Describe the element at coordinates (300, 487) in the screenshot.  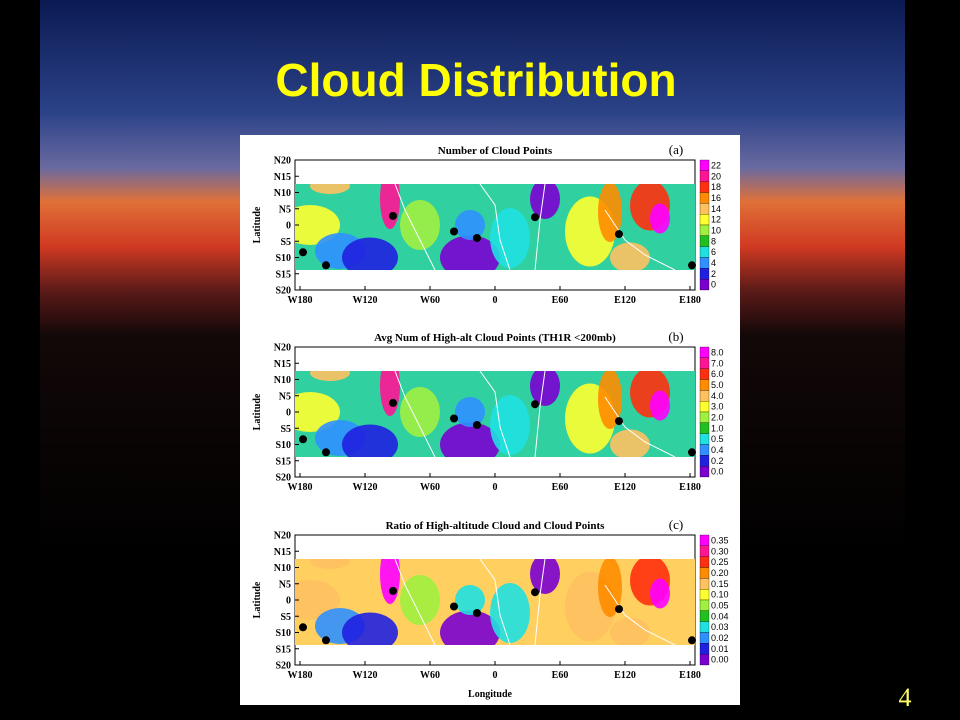
I see `x-tick-label: W180` at that location.